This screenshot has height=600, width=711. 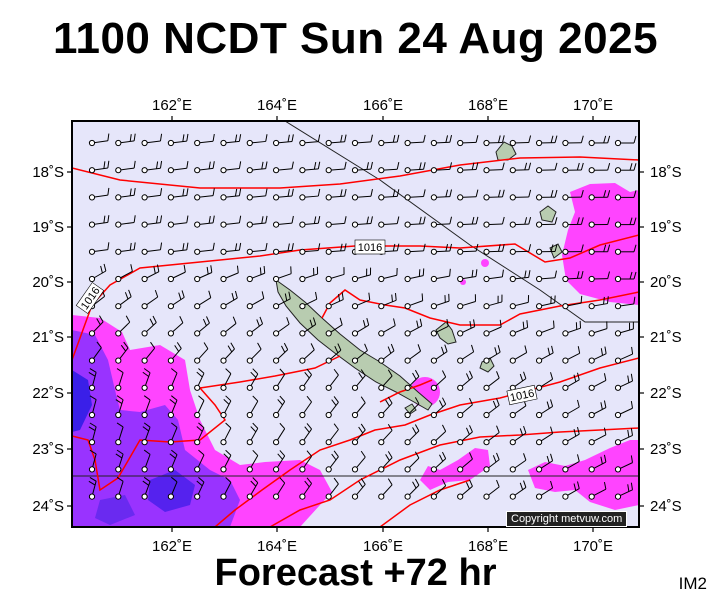 I want to click on rain-area-west-medium, so click(x=156, y=428).